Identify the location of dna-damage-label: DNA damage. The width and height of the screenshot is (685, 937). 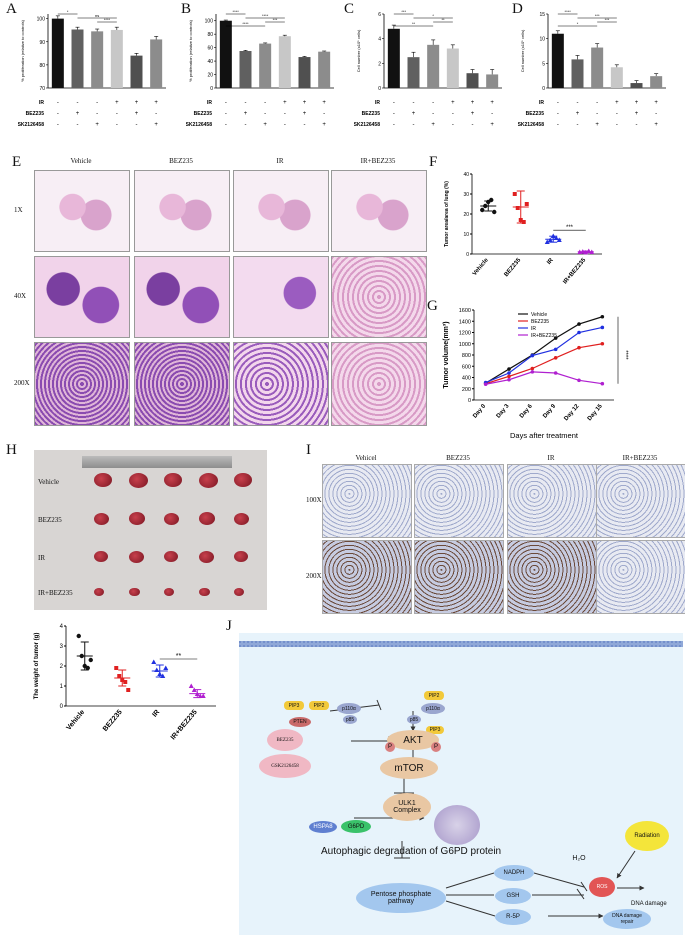
(649, 904).